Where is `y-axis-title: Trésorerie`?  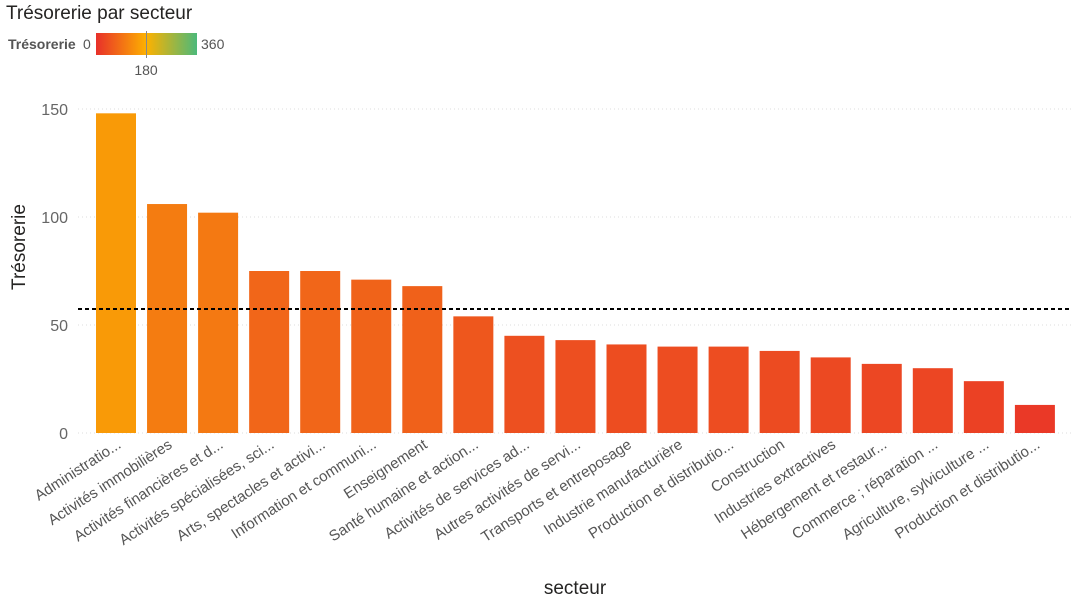 y-axis-title: Trésorerie is located at coordinates (19, 247).